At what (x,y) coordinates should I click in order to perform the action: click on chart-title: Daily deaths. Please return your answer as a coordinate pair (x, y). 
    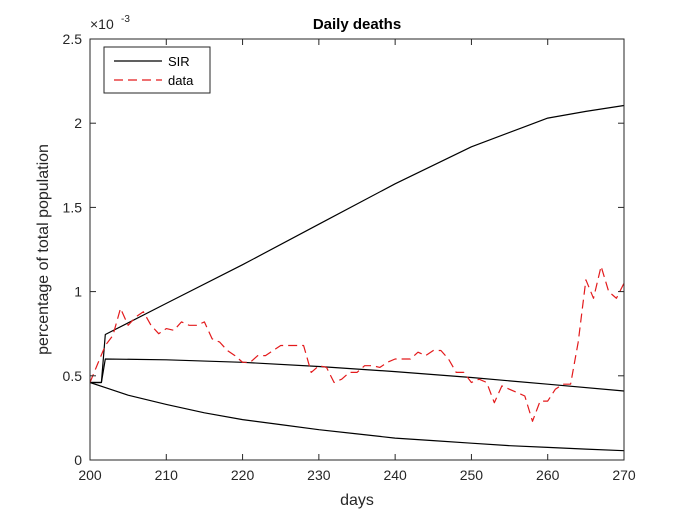
    Looking at the image, I should click on (357, 24).